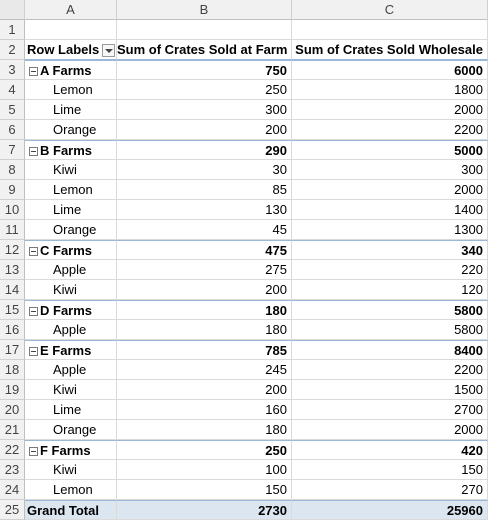 The image size is (488, 520). Describe the element at coordinates (204, 10) in the screenshot. I see `column-header-b: B` at that location.